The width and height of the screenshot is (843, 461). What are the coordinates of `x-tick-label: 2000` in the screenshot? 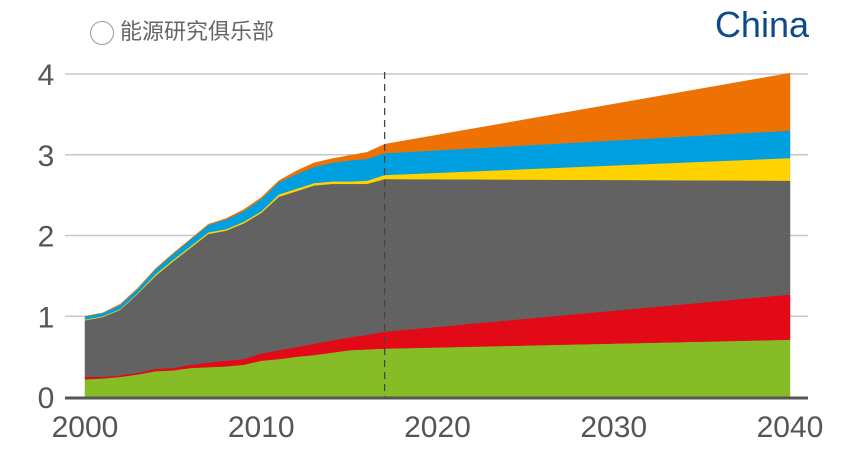 It's located at (85, 427).